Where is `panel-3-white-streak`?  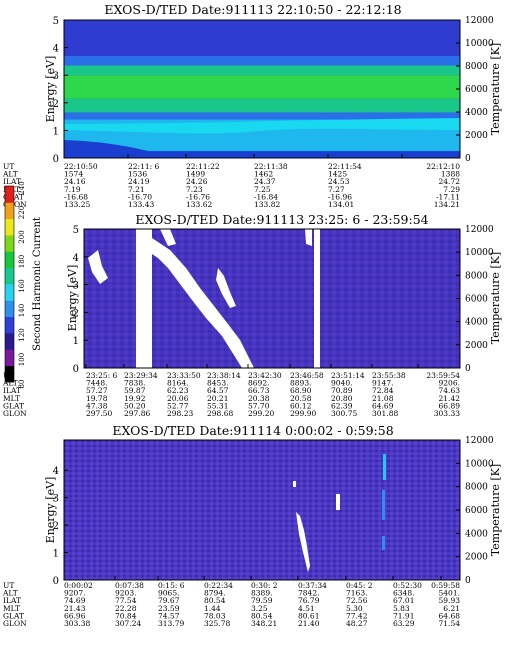 panel-3-white-streak is located at coordinates (303, 542).